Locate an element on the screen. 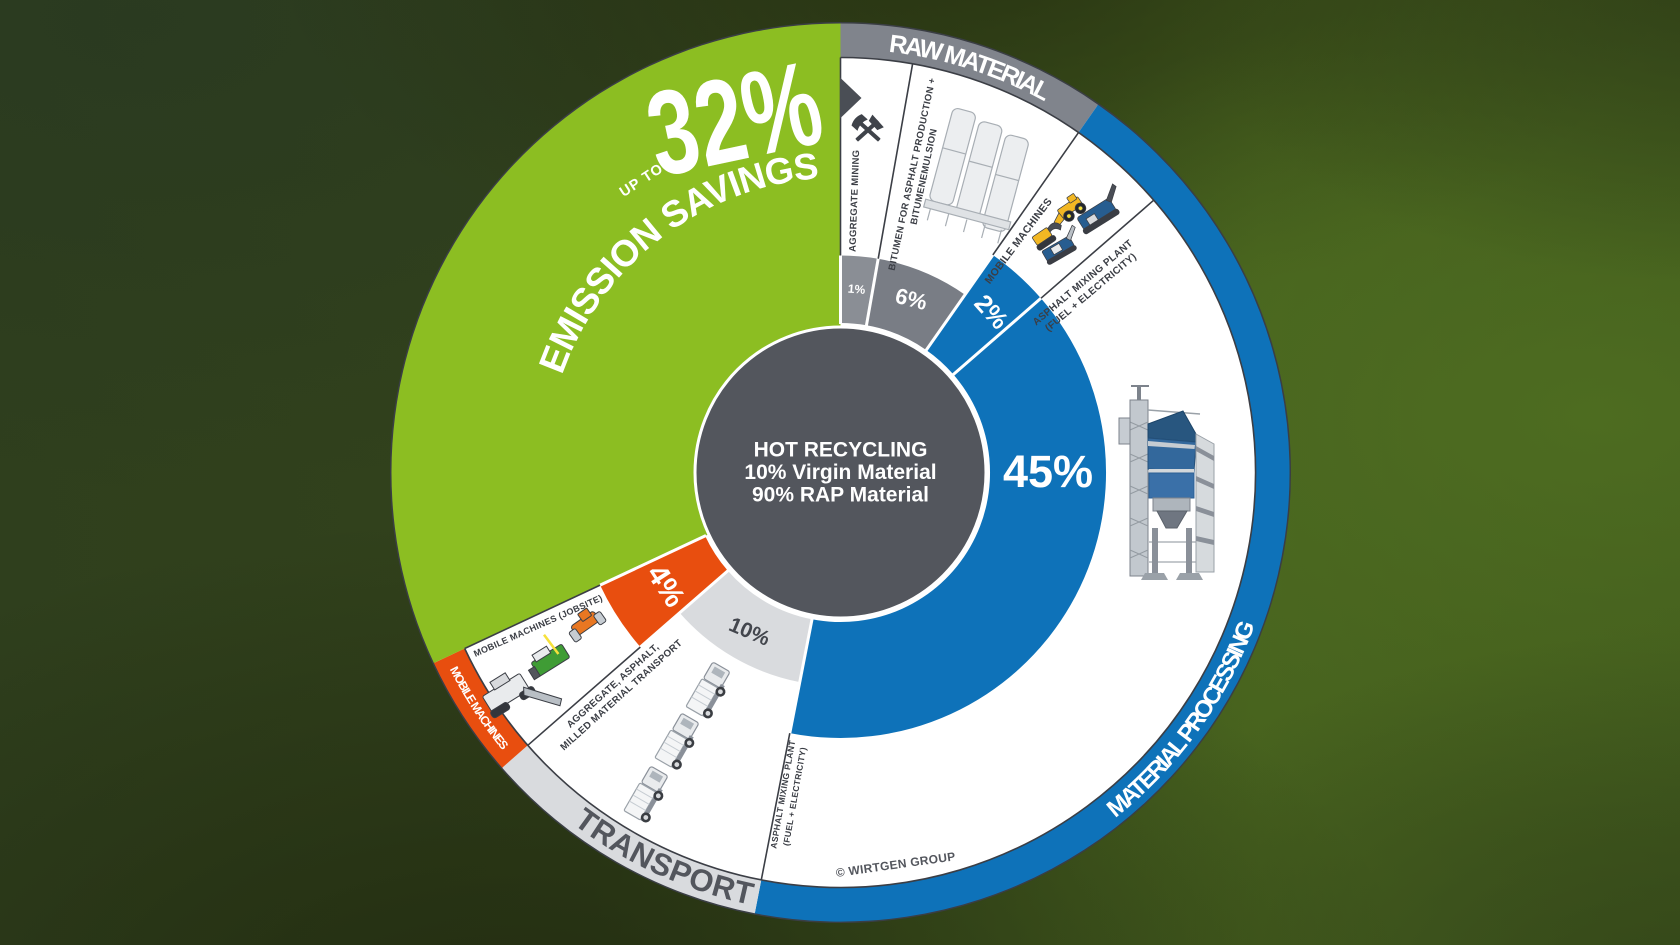  svg-text: AGGREGATE MINING is located at coordinates (855, 201).